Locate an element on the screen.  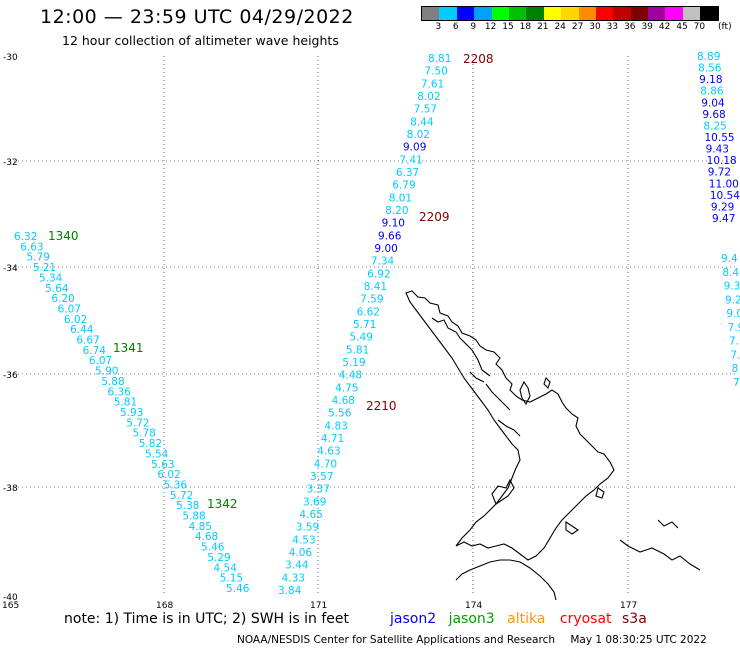
swh-value-track-a: 5.79 is located at coordinates (37, 258).